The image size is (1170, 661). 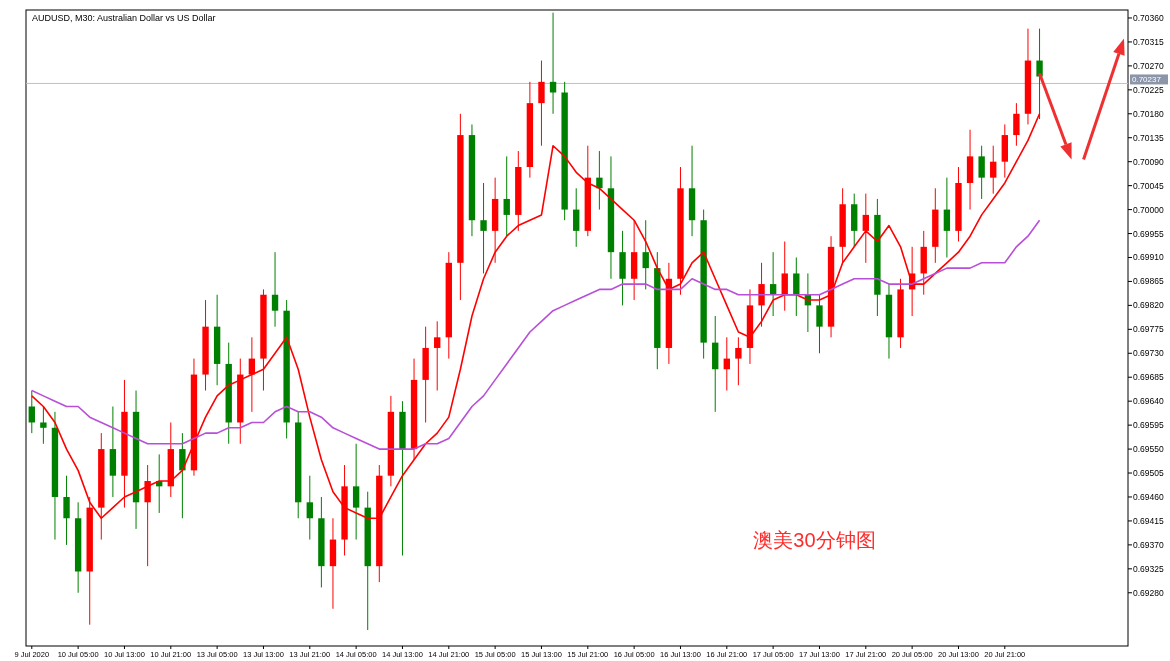 What do you see at coordinates (1148, 329) in the screenshot?
I see `y-tick-label: 0.69775` at bounding box center [1148, 329].